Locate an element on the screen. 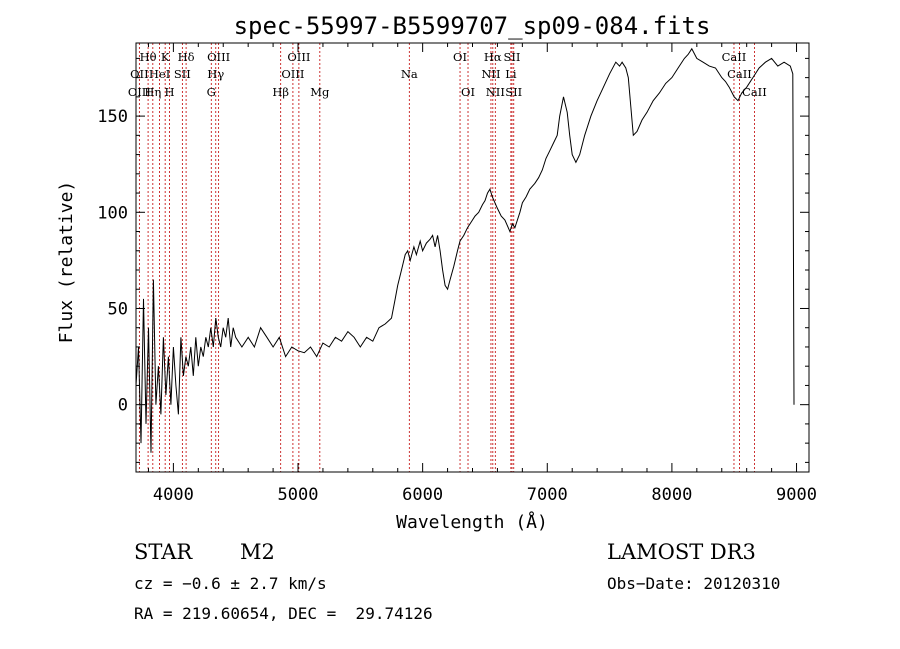 This screenshot has width=900, height=649. x-tick-label: 8000 is located at coordinates (671, 495).